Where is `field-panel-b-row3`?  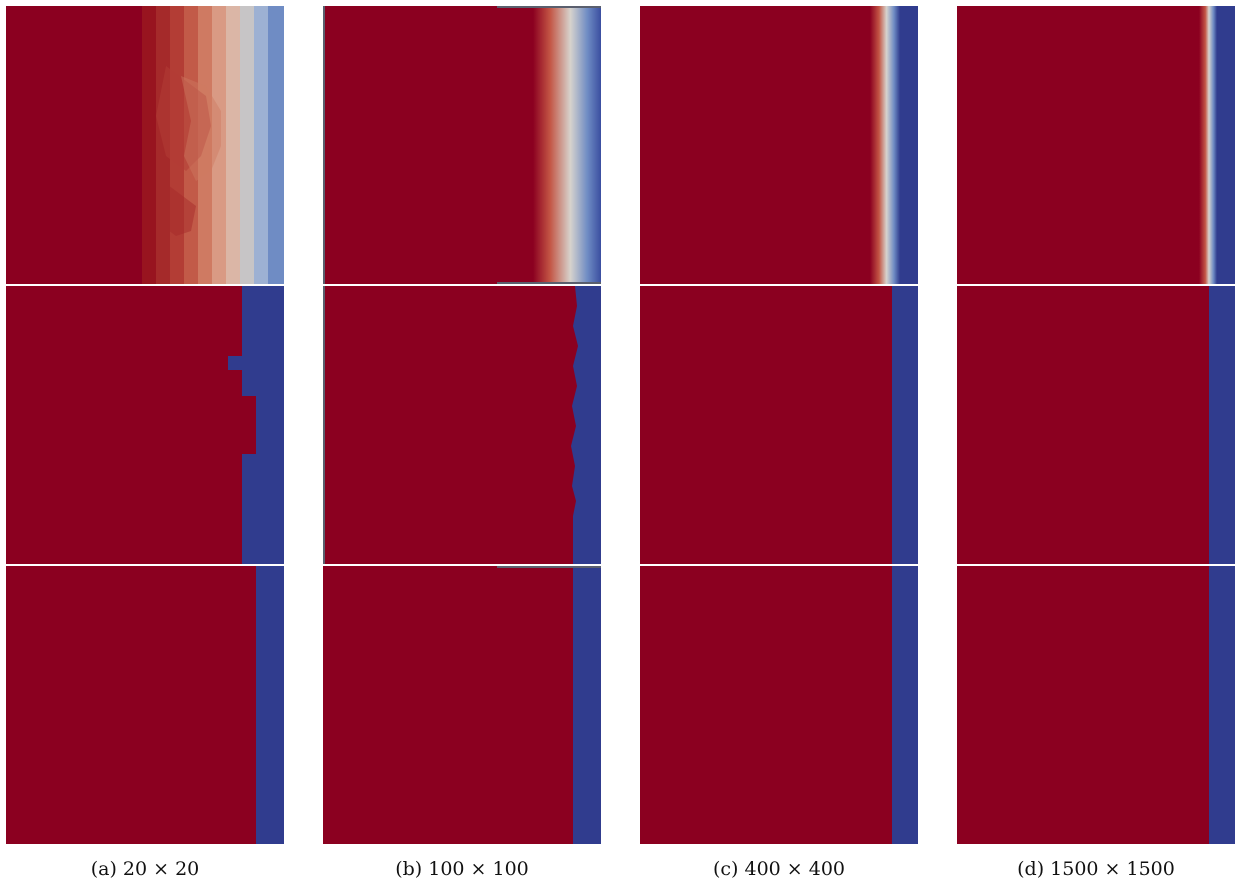
field-panel-b-row3 is located at coordinates (462, 705).